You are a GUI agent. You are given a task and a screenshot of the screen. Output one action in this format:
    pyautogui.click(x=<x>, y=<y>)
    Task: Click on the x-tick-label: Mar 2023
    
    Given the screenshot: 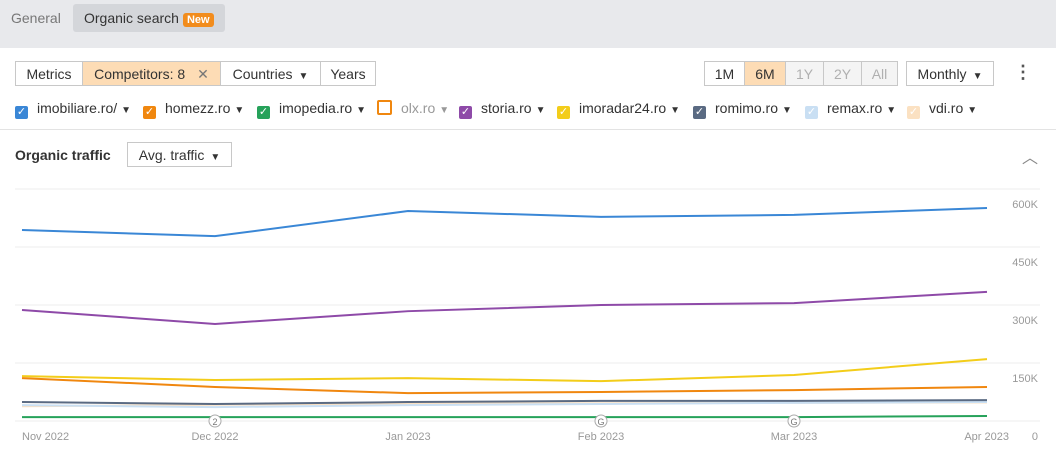 What is the action you would take?
    pyautogui.click(x=794, y=437)
    